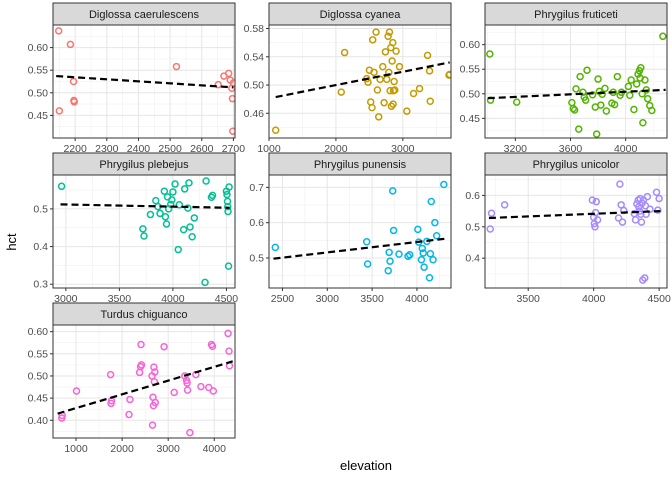 This screenshot has height=480, width=672. What do you see at coordinates (269, 149) in the screenshot?
I see `x-tick-label: 1000` at bounding box center [269, 149].